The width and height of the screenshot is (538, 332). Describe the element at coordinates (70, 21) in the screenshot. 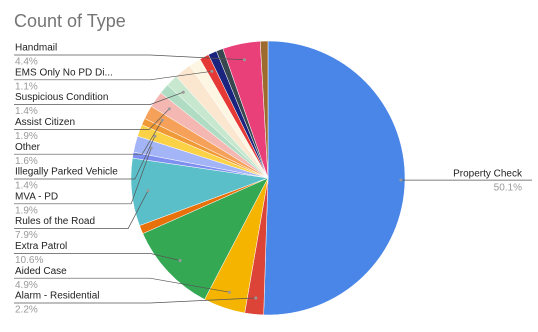

I see `chart-title: Count of Type` at that location.